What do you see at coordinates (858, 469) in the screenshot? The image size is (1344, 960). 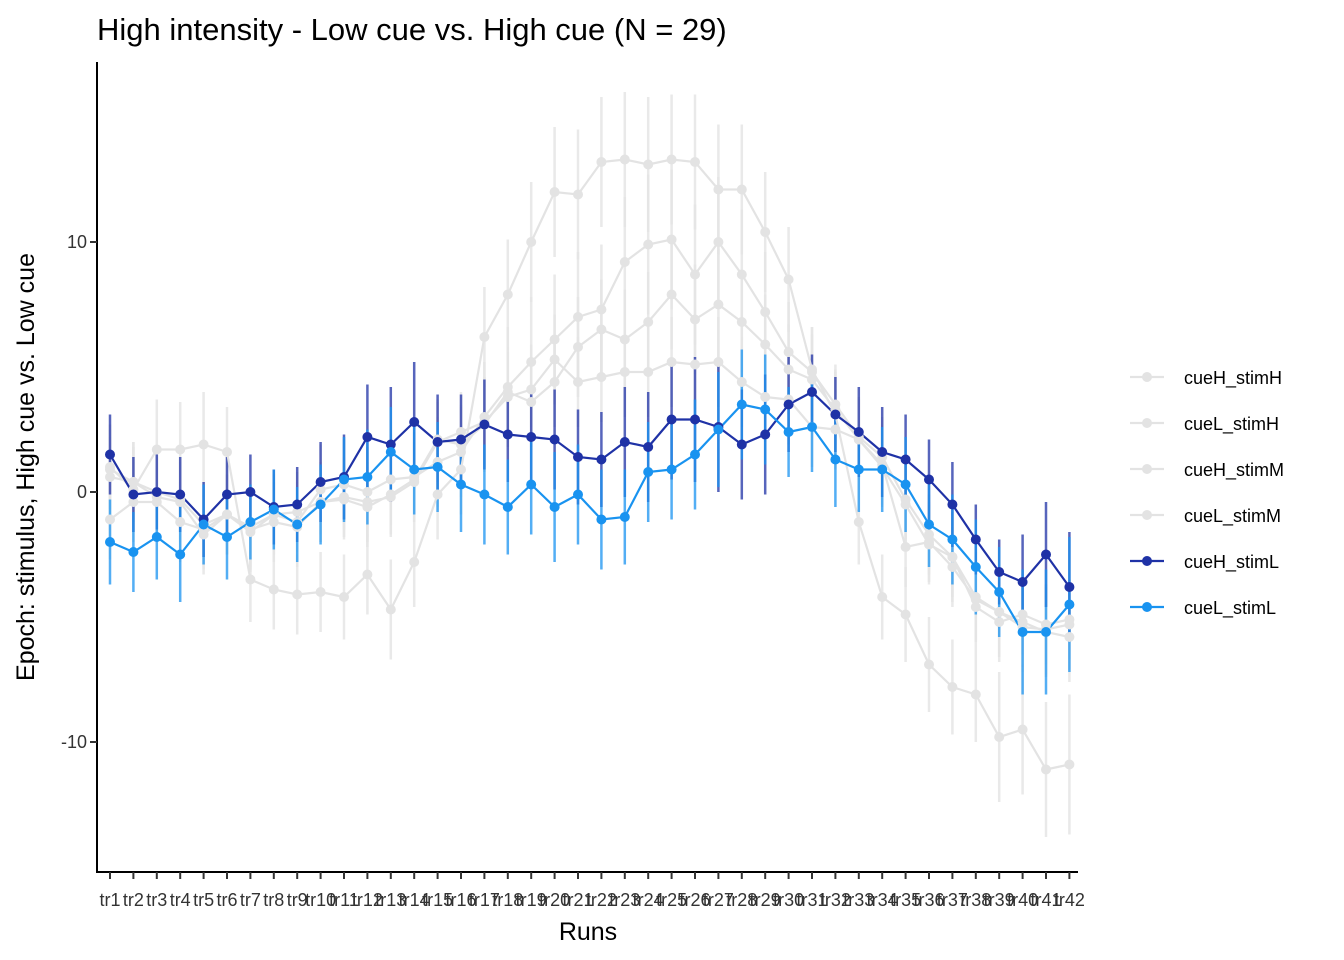 I see `point-cueL_stimL-tr33` at bounding box center [858, 469].